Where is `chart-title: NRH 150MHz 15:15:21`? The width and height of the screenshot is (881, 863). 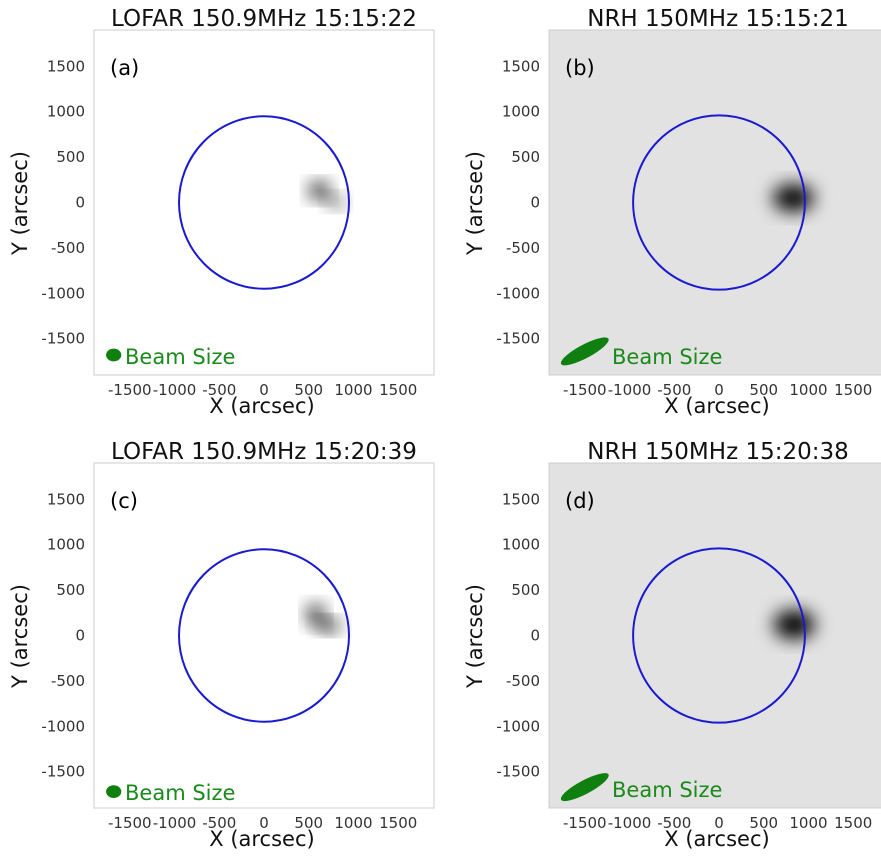
chart-title: NRH 150MHz 15:15:21 is located at coordinates (718, 19).